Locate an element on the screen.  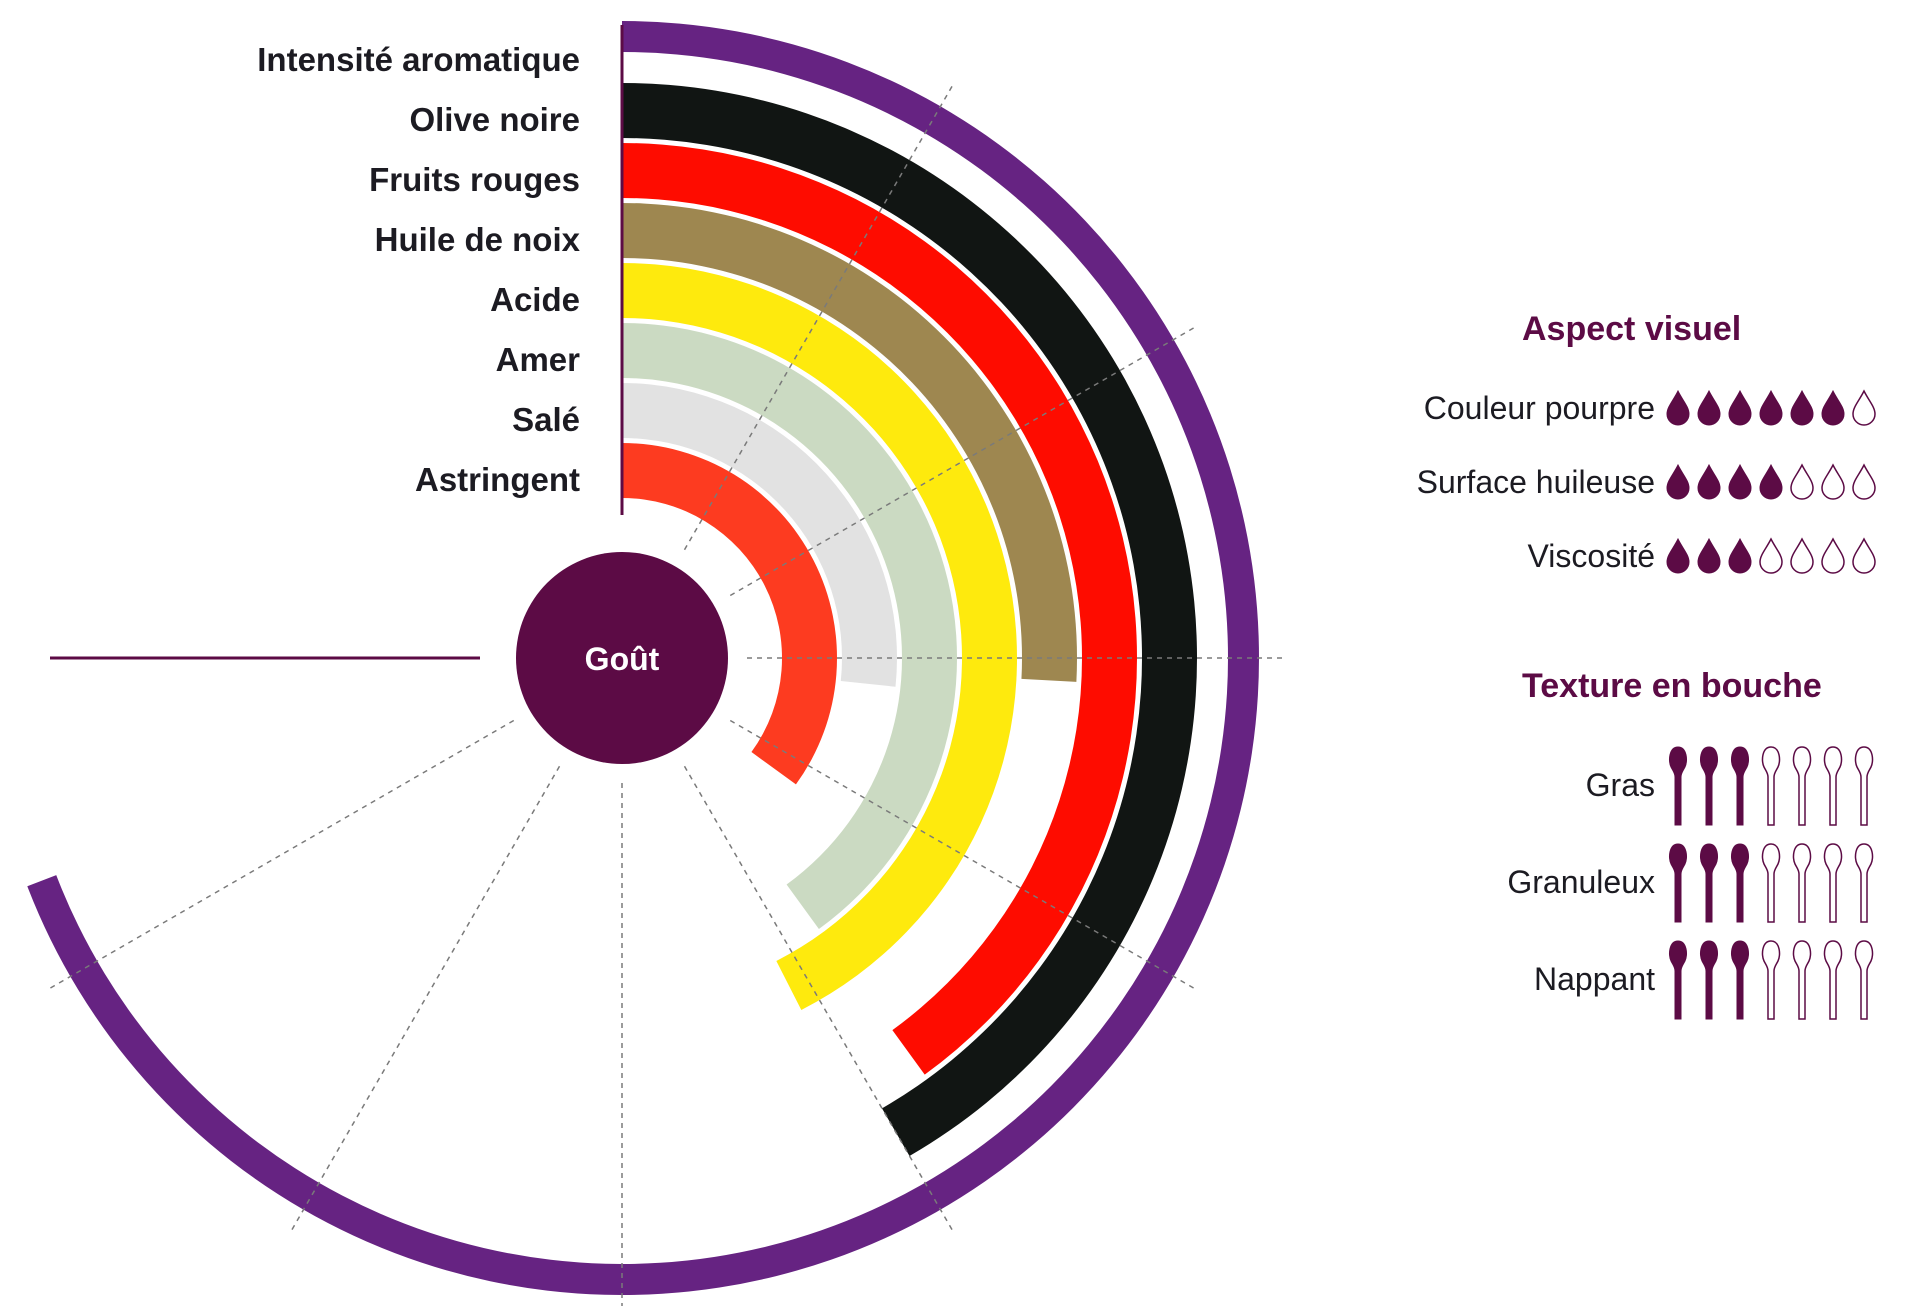
center-label: Goût is located at coordinates (622, 659).